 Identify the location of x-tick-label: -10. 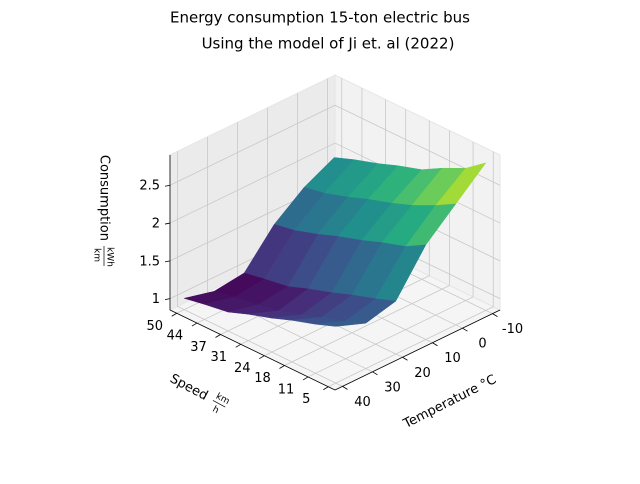
(512, 329).